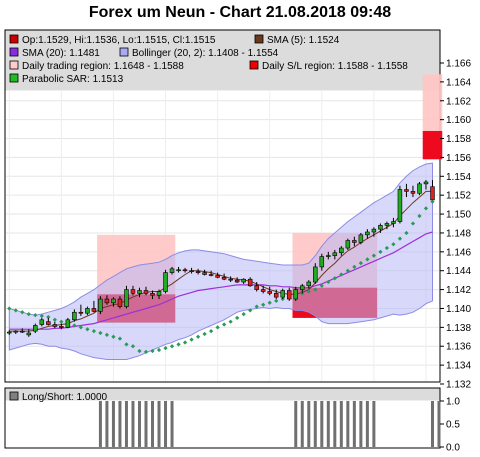 The height and width of the screenshot is (457, 480). What do you see at coordinates (65, 397) in the screenshot?
I see `lower-legend-label: Long/Short: 1.0000` at bounding box center [65, 397].